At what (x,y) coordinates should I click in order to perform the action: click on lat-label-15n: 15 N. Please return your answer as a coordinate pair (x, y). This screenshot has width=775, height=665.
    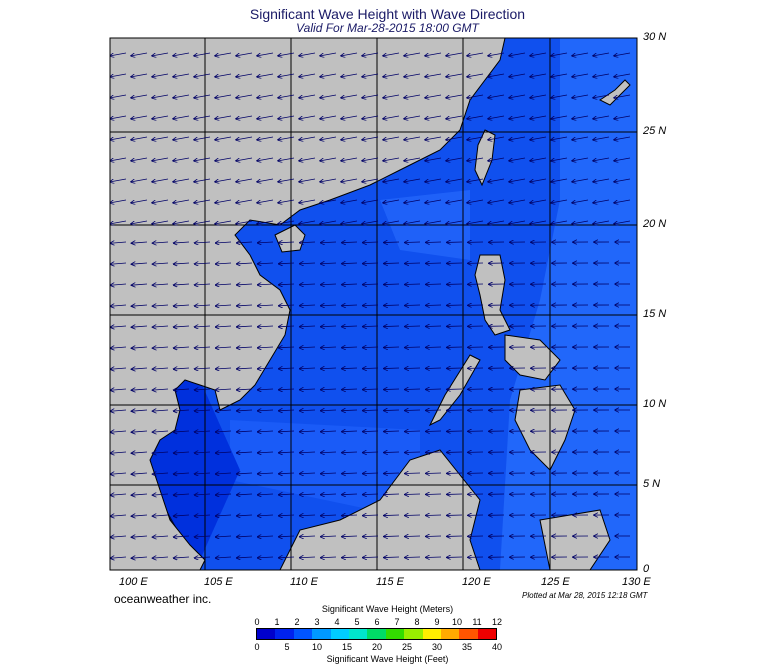
    Looking at the image, I should click on (655, 314).